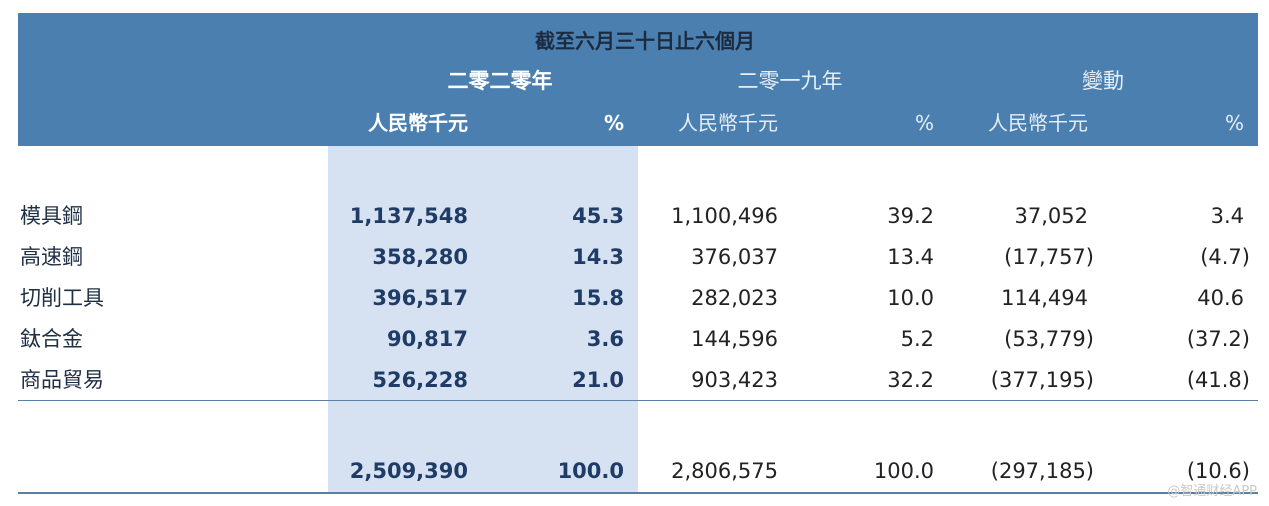 The height and width of the screenshot is (506, 1269). I want to click on year-2020-heading: 二零二零年, so click(500, 81).